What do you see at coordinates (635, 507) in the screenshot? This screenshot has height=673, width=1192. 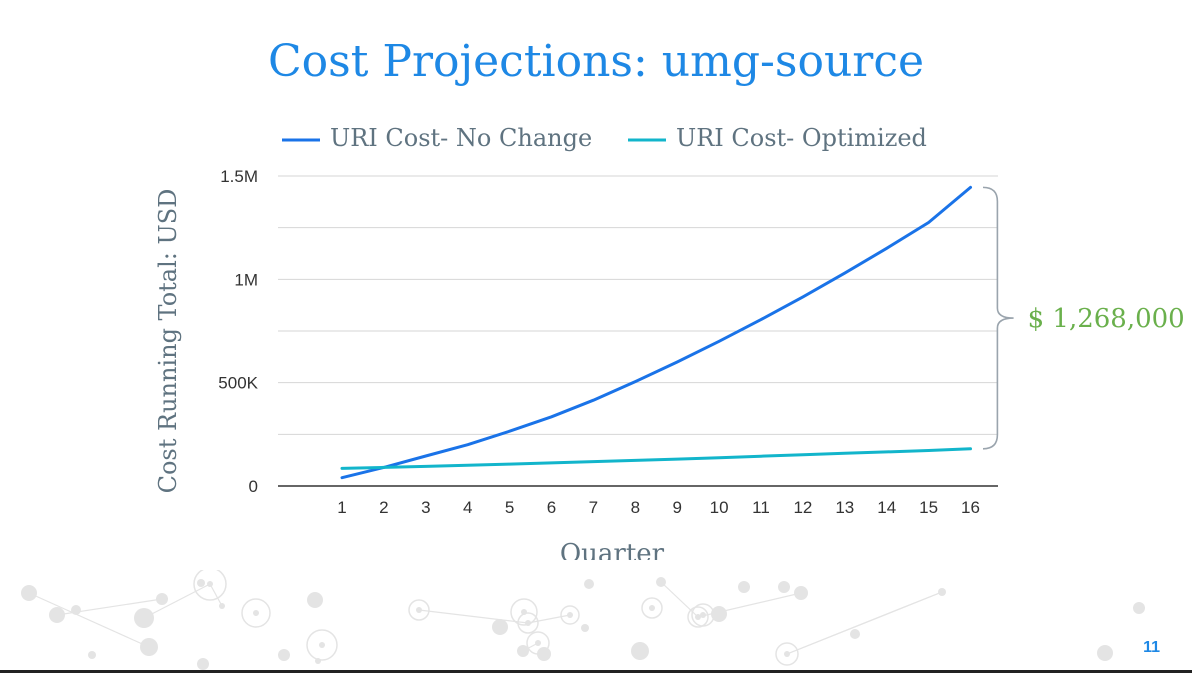 I see `x-tick-label: 8` at bounding box center [635, 507].